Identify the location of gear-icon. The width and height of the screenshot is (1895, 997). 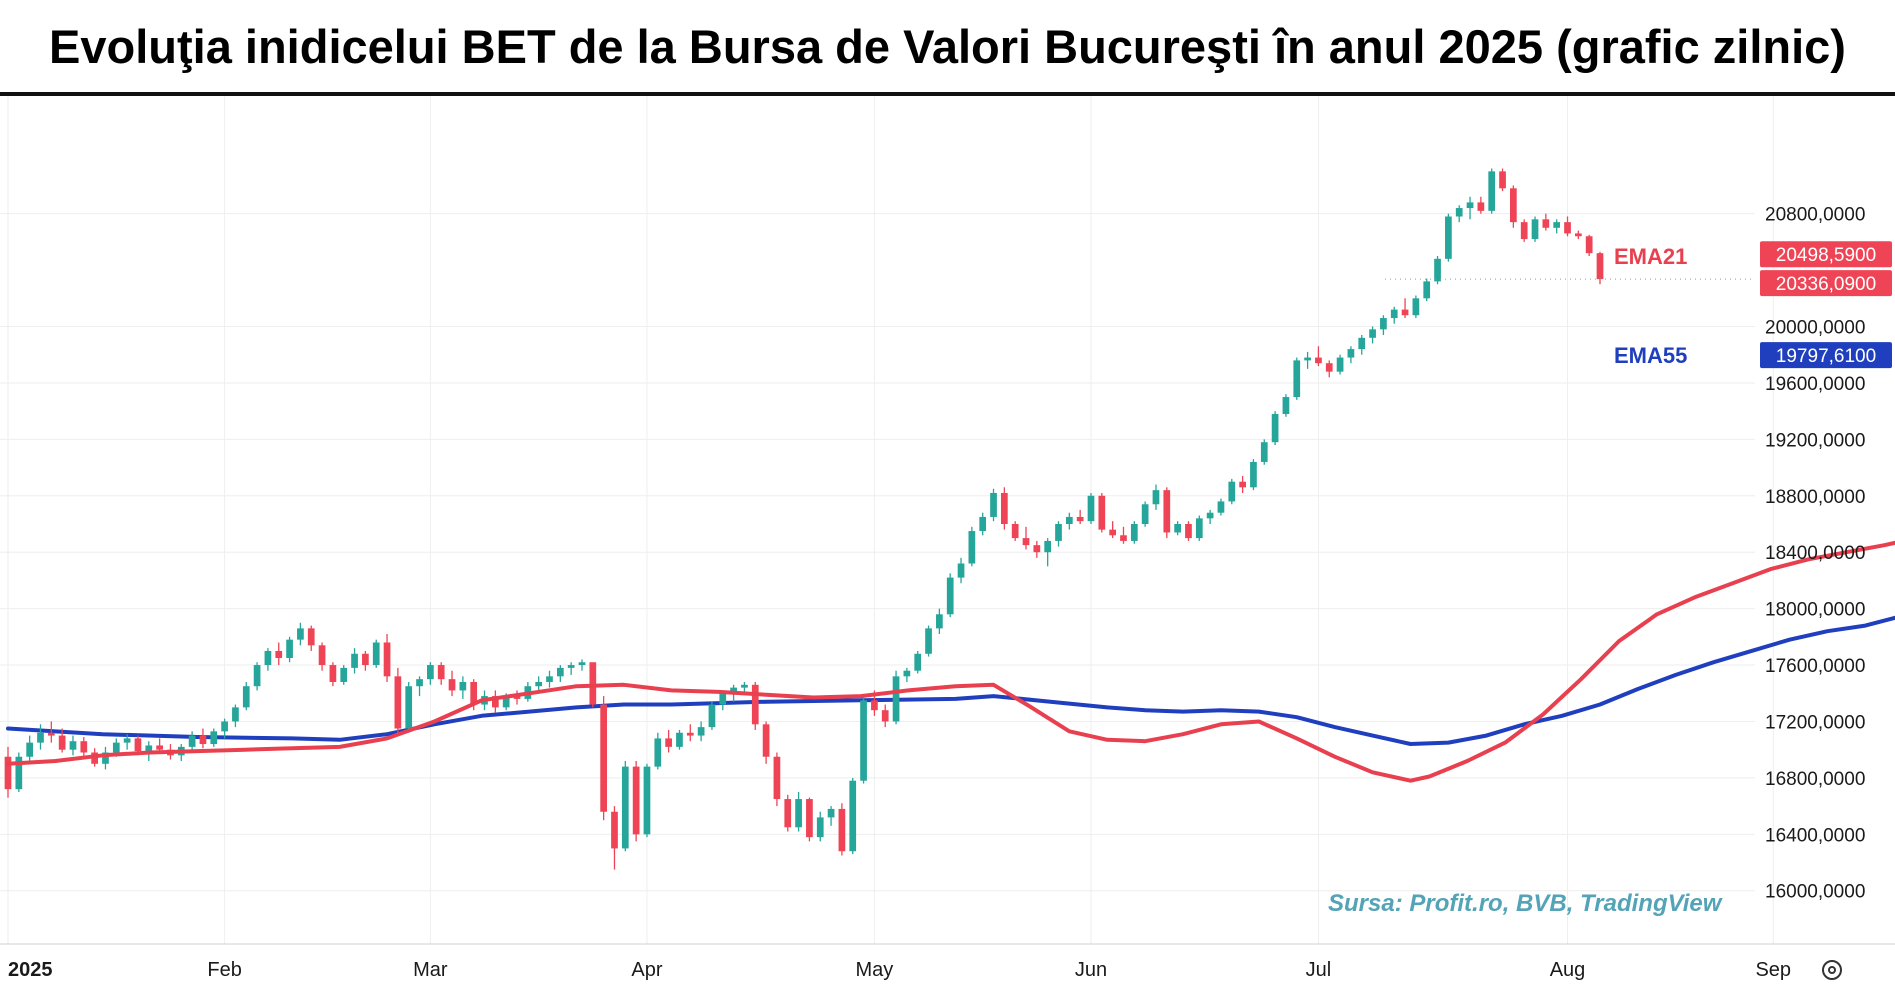
(1832, 970).